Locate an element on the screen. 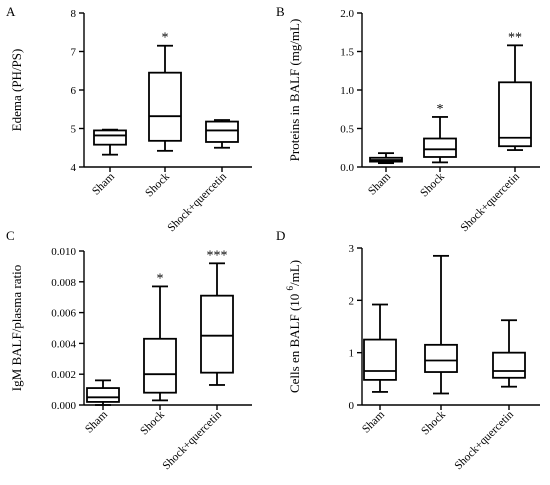  y-tick-label: 0.002 is located at coordinates (63, 375).